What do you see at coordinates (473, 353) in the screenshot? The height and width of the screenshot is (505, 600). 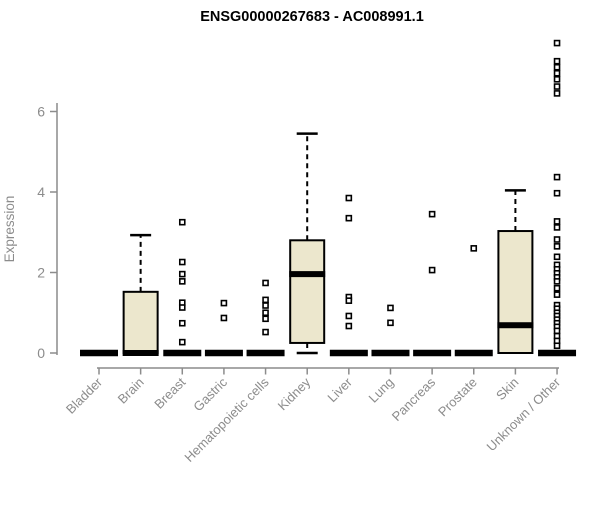 I see `collapsed-box-prostate` at bounding box center [473, 353].